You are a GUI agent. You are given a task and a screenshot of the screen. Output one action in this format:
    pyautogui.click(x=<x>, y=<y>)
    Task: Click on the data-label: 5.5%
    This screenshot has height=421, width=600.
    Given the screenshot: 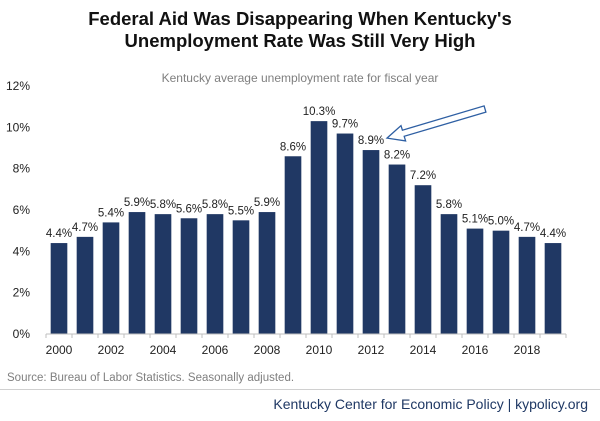 What is the action you would take?
    pyautogui.click(x=241, y=211)
    